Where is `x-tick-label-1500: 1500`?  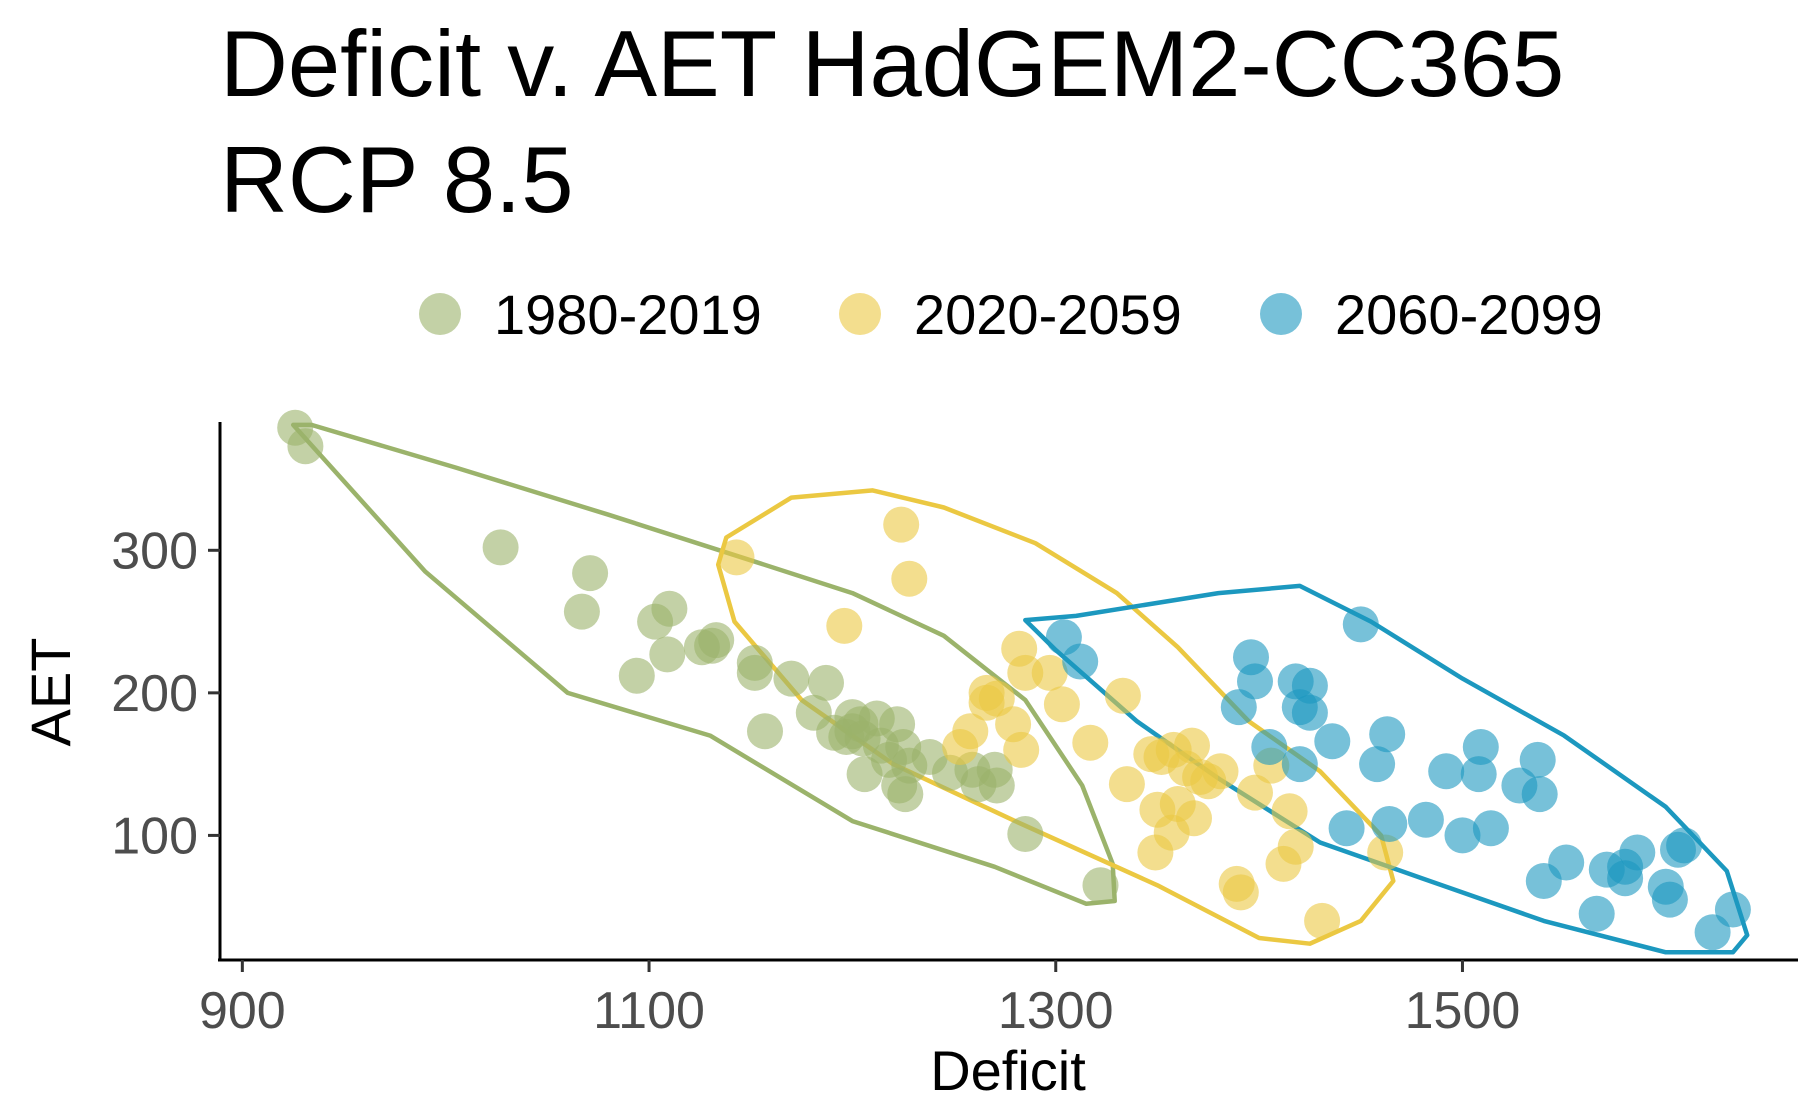
x-tick-label-1500: 1500 is located at coordinates (1463, 1011).